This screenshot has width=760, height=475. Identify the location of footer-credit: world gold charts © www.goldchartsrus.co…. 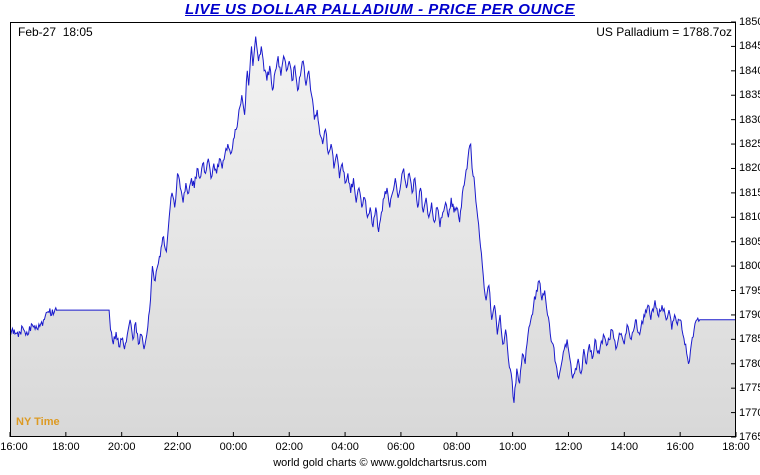
(380, 463).